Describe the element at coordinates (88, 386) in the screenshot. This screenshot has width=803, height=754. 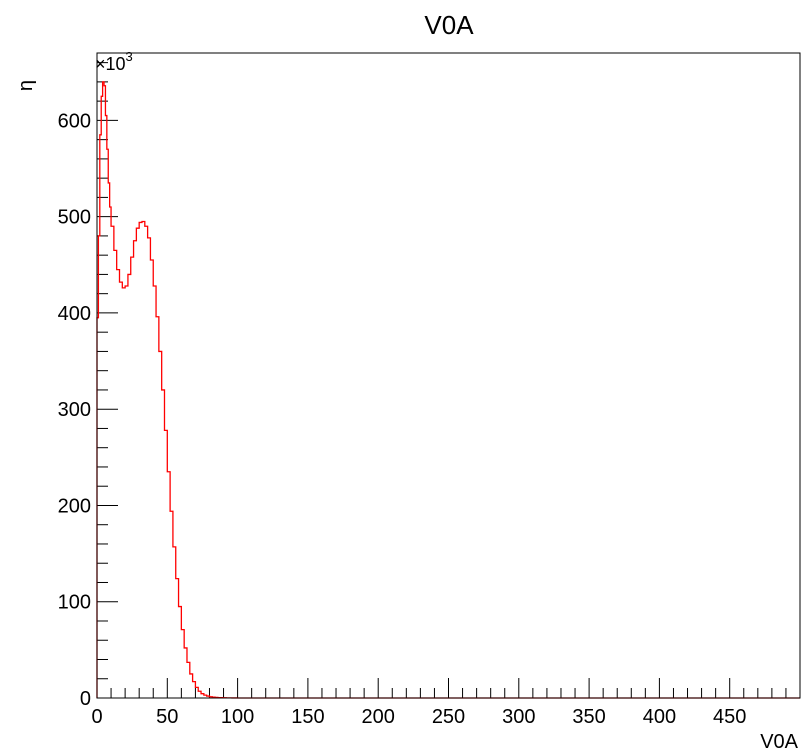
I see `y-axis-ticks: 0 100 200 300 400 500 600` at that location.